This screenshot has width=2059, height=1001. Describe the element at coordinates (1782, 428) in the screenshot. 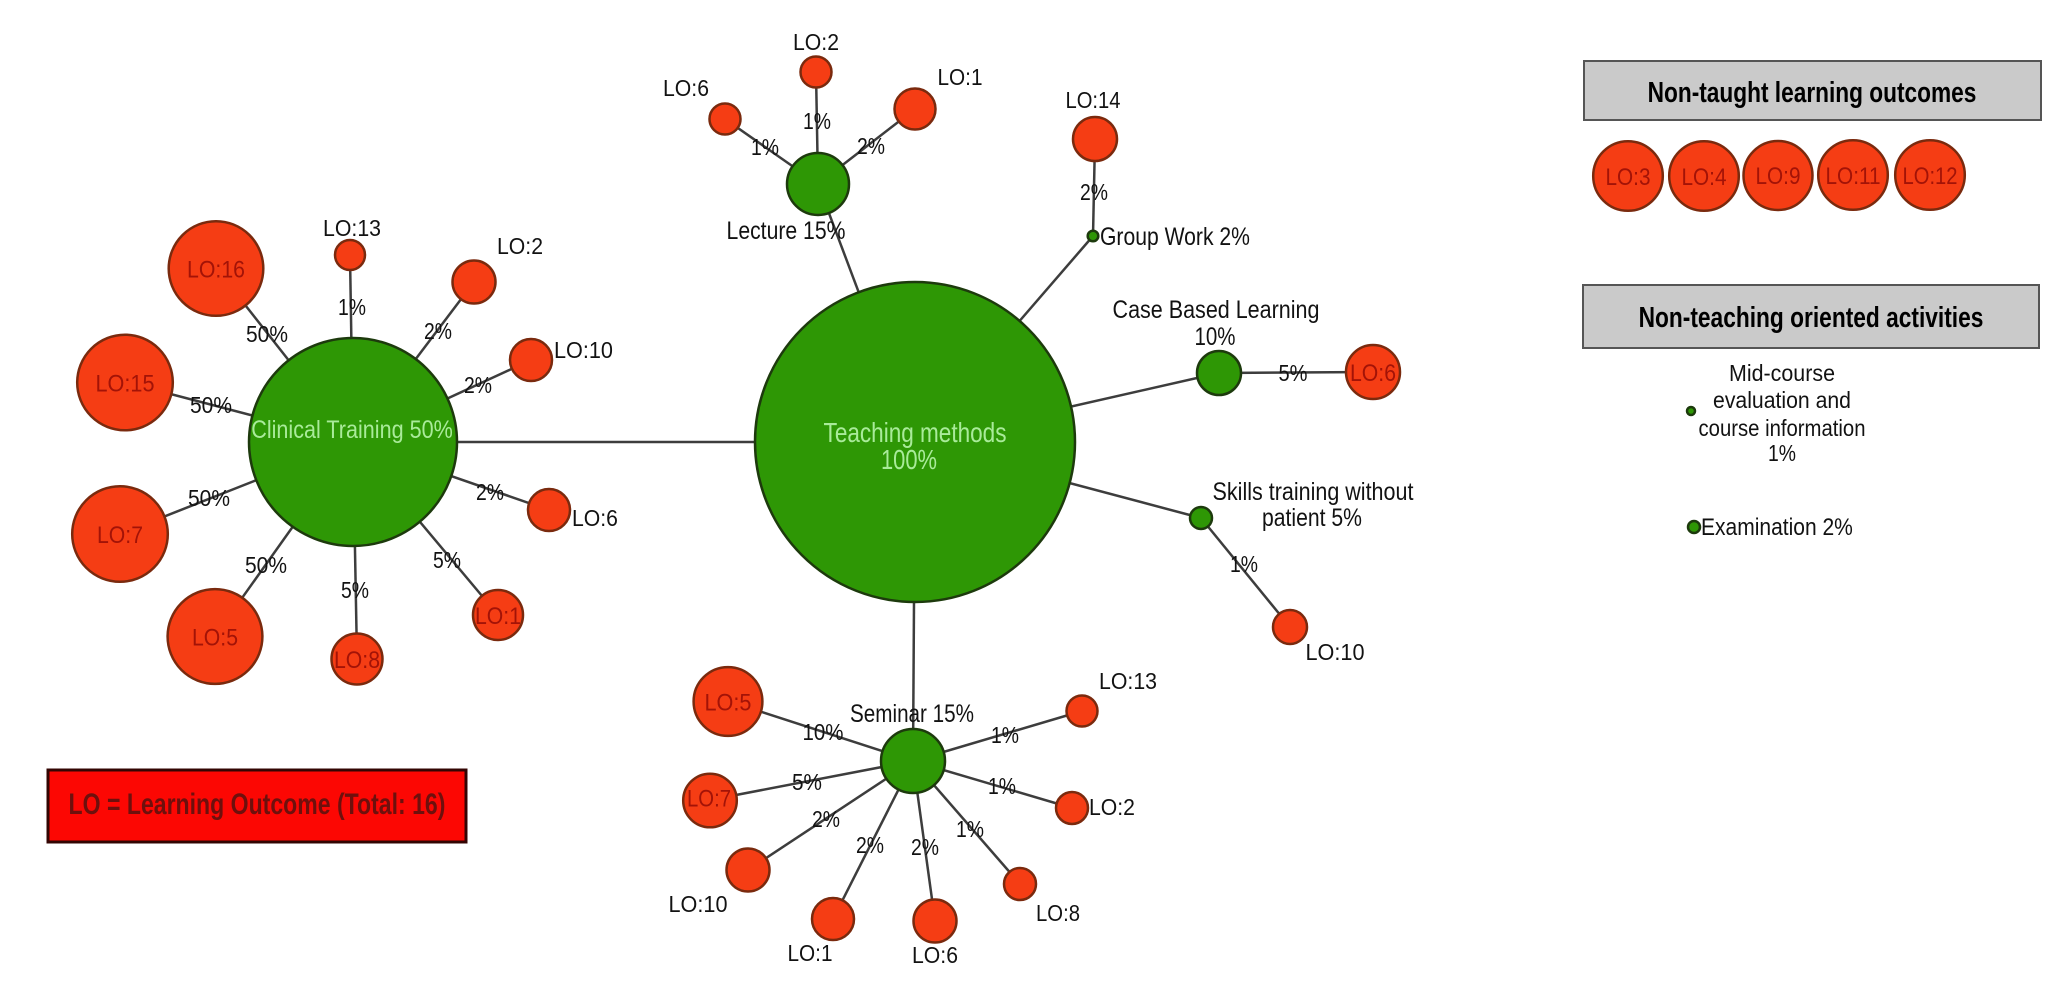

I see `svg-text: course information` at that location.